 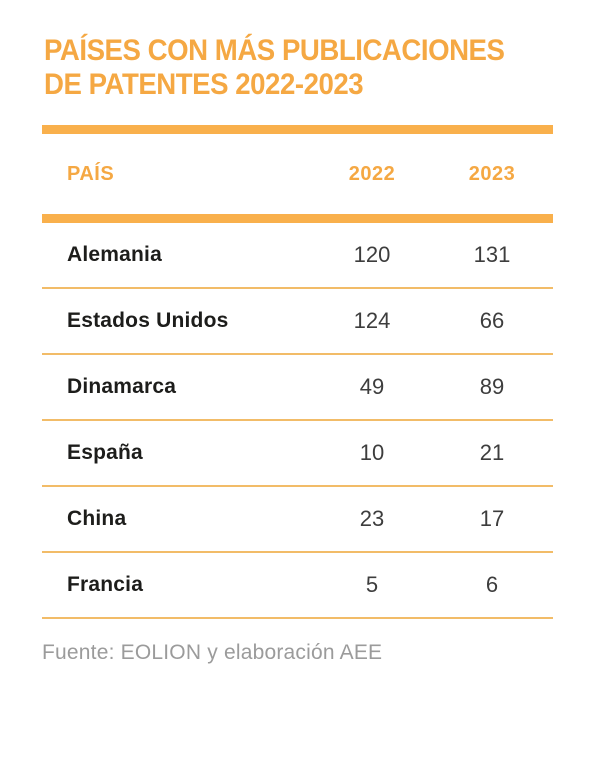 What do you see at coordinates (105, 452) in the screenshot?
I see `country-label: España` at bounding box center [105, 452].